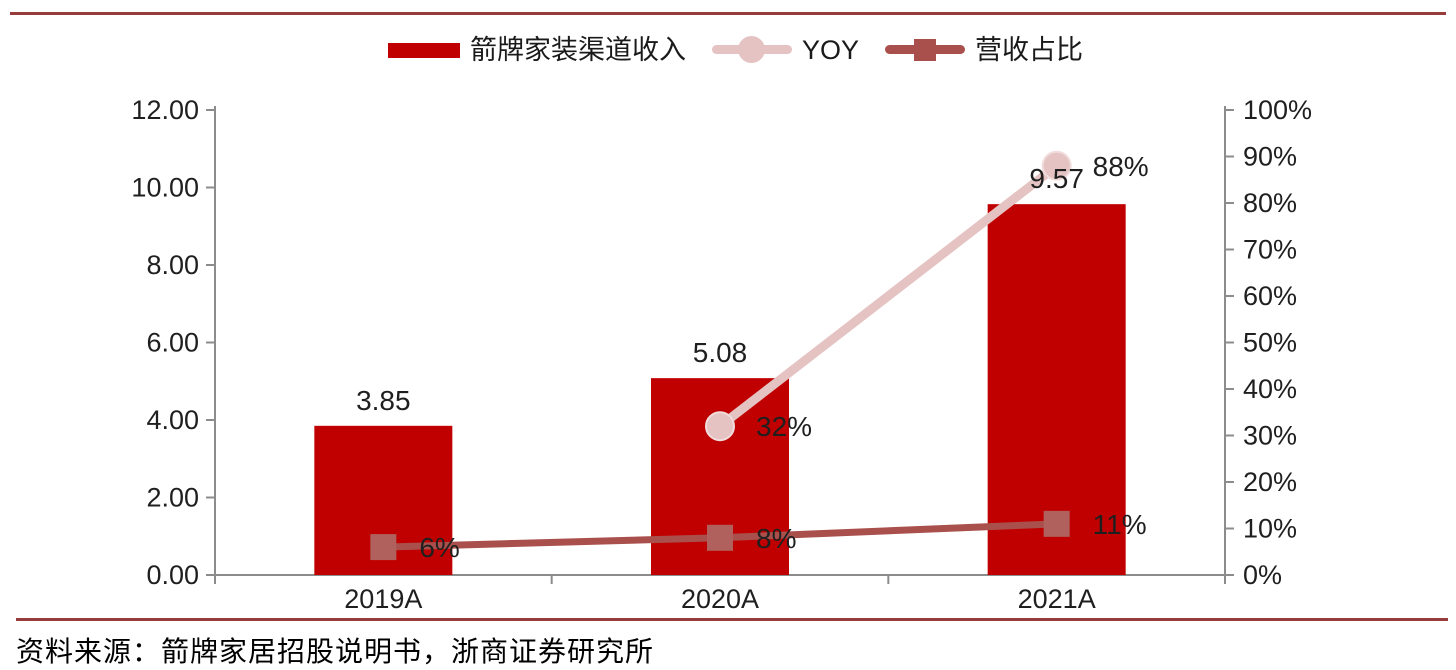 The width and height of the screenshot is (1456, 670). What do you see at coordinates (732, 619) in the screenshot?
I see `bottom-divider` at bounding box center [732, 619].